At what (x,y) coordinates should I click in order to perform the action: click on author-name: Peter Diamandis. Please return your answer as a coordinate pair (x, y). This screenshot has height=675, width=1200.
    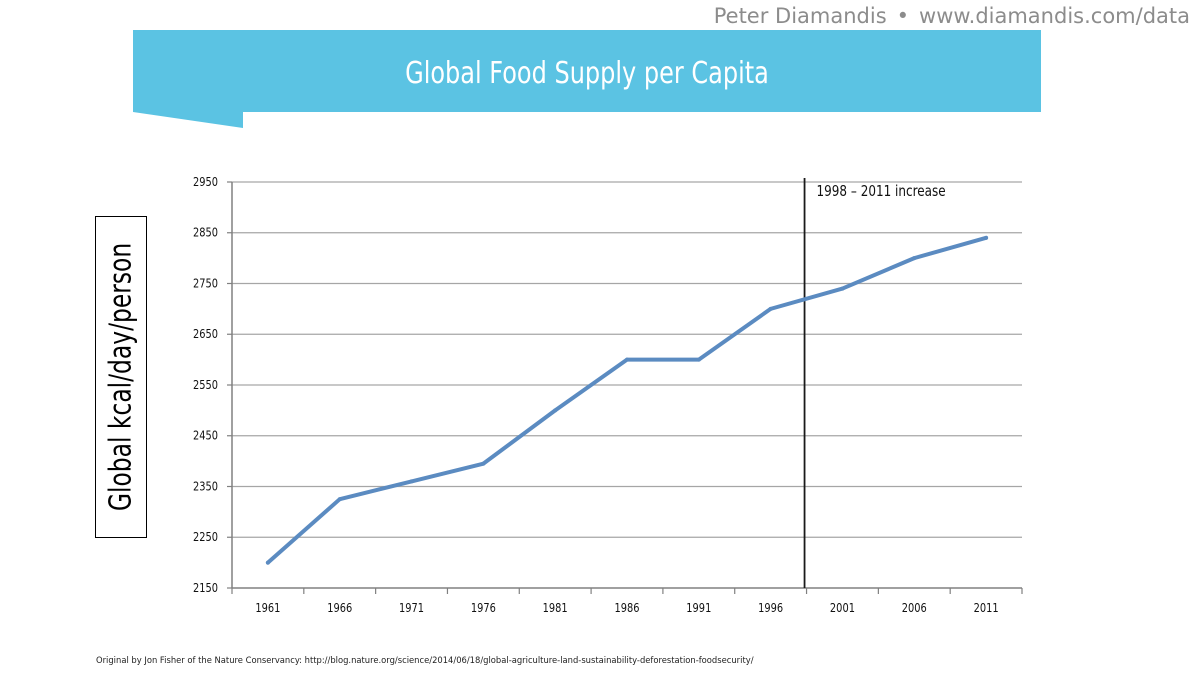
    Looking at the image, I should click on (800, 16).